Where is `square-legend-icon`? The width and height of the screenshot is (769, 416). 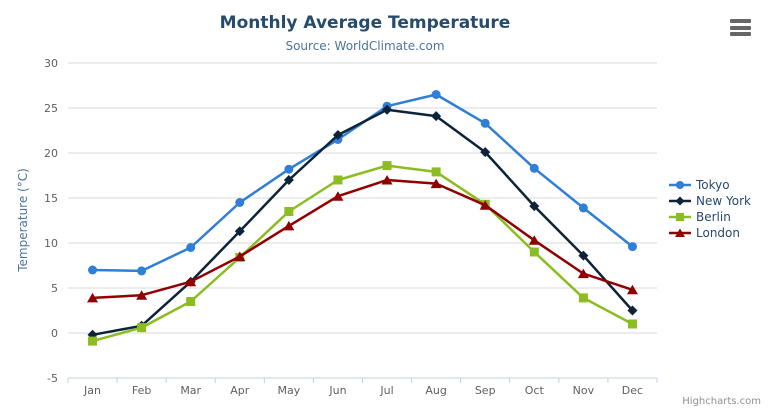
square-legend-icon is located at coordinates (680, 217).